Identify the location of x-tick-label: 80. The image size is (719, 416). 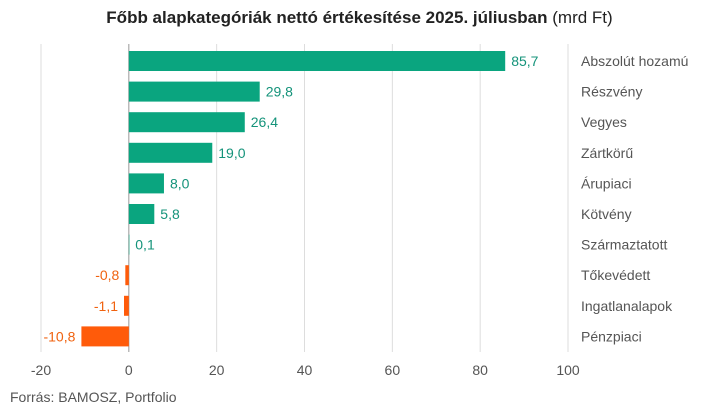
(480, 370).